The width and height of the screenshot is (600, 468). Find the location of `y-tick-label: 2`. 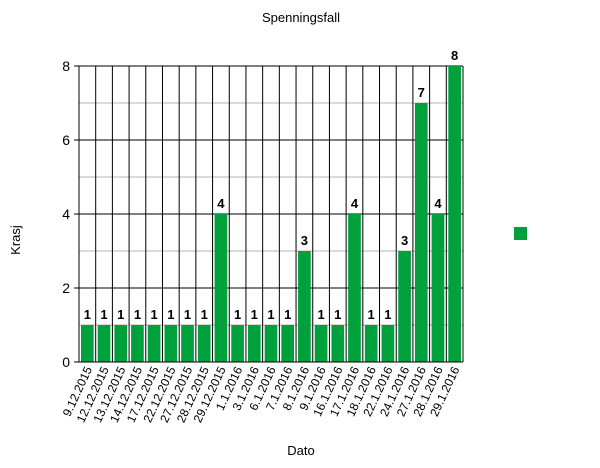

y-tick-label: 2 is located at coordinates (66, 288).